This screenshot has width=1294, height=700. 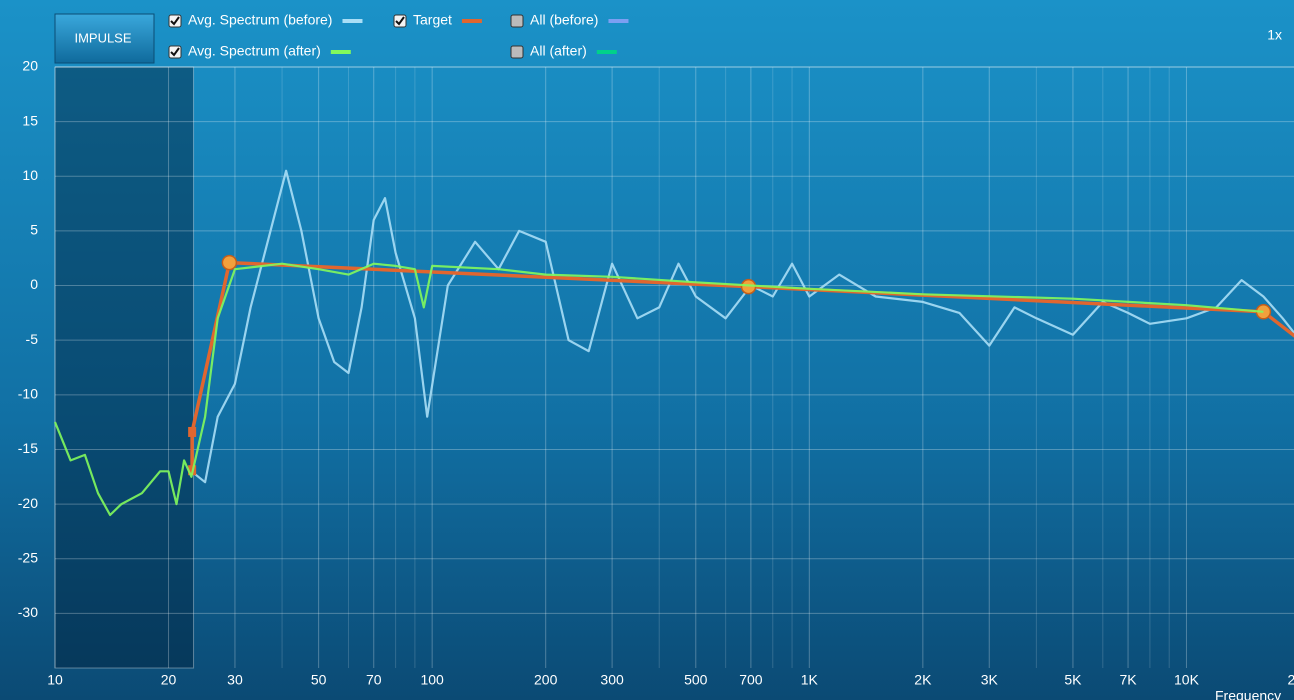 I want to click on legend-label: All (before), so click(x=564, y=20).